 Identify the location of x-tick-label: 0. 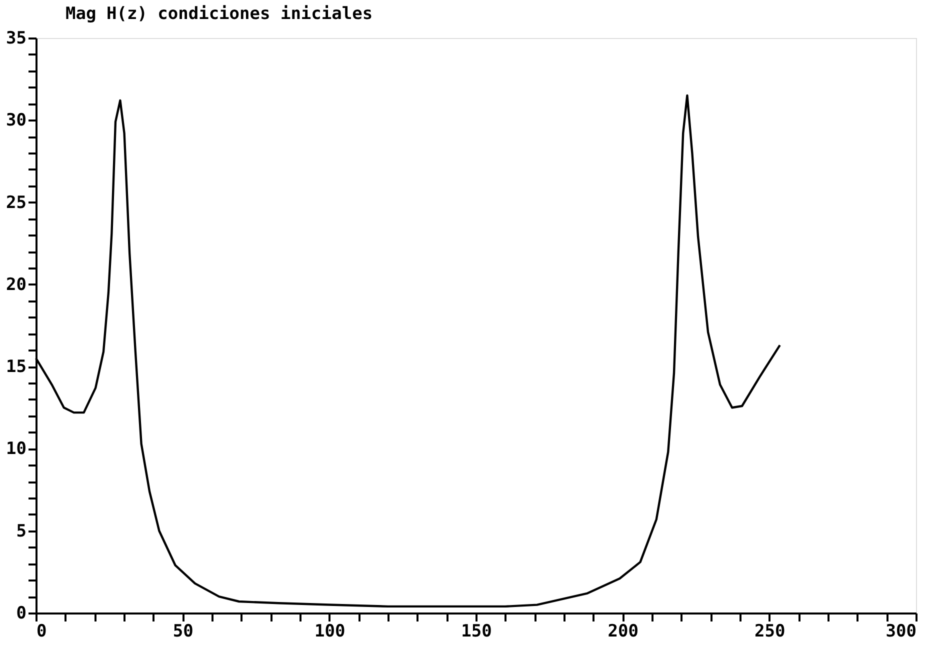
(41, 632).